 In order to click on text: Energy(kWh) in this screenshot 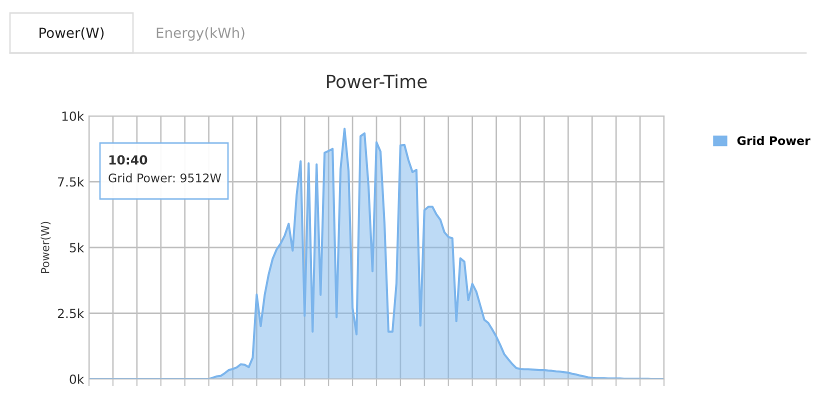, I will do `click(200, 34)`.